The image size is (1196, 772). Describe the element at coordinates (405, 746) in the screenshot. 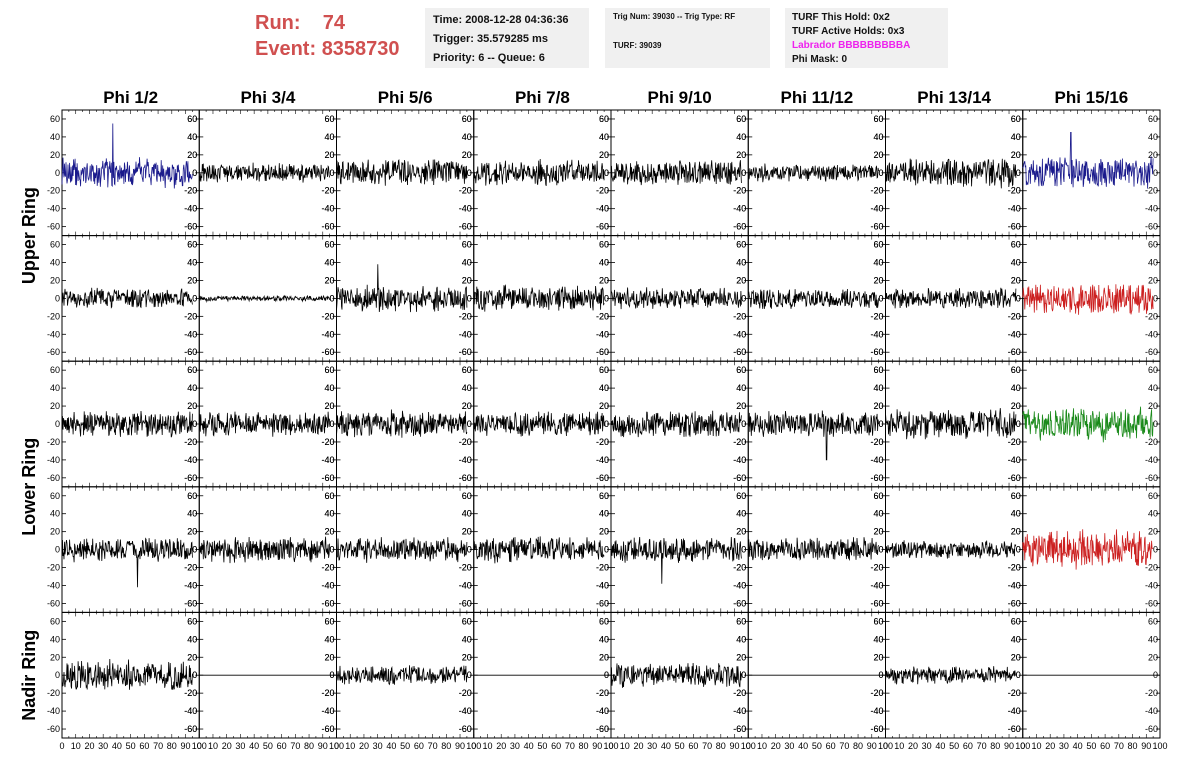

I see `x-tick-label: 50` at that location.